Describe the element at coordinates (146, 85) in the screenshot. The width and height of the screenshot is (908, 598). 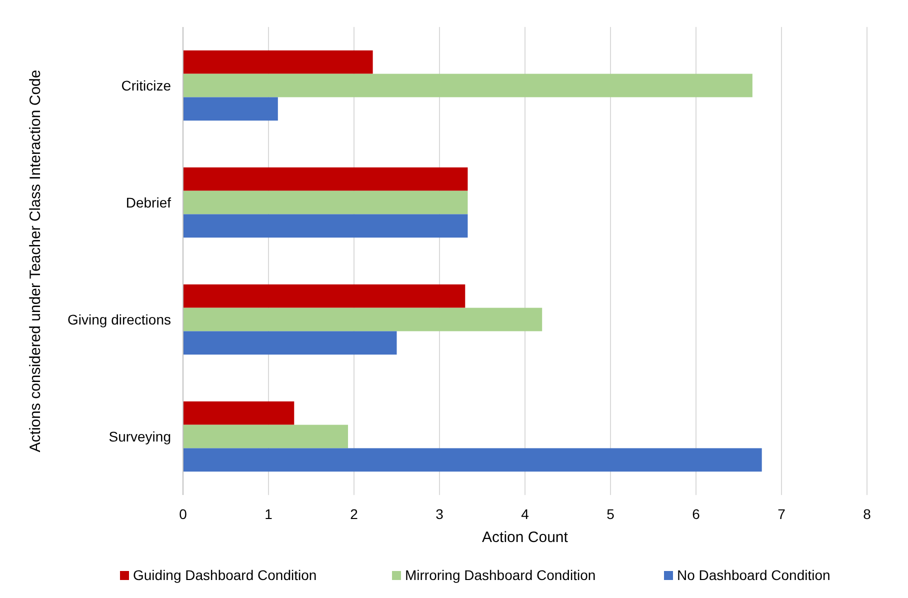
I see `y-tick-label: Criticize` at that location.